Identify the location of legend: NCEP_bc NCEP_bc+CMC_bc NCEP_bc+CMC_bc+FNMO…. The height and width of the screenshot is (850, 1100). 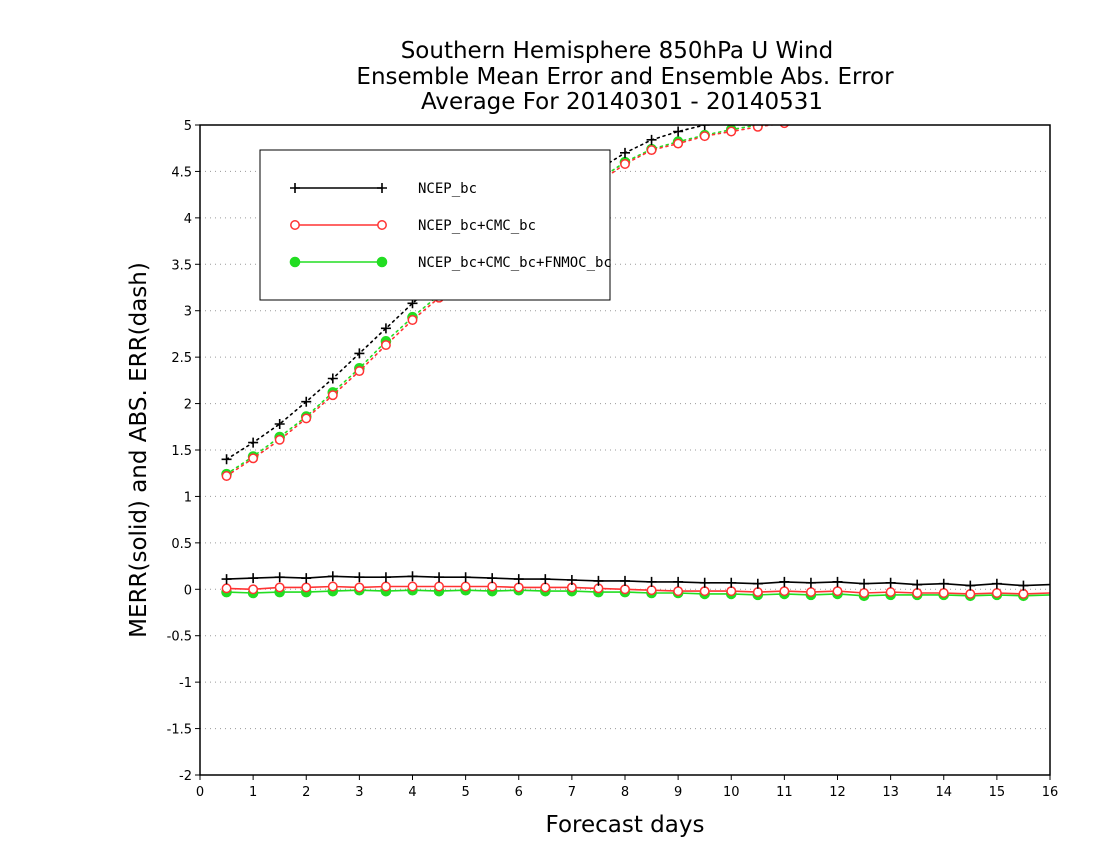
(435, 225).